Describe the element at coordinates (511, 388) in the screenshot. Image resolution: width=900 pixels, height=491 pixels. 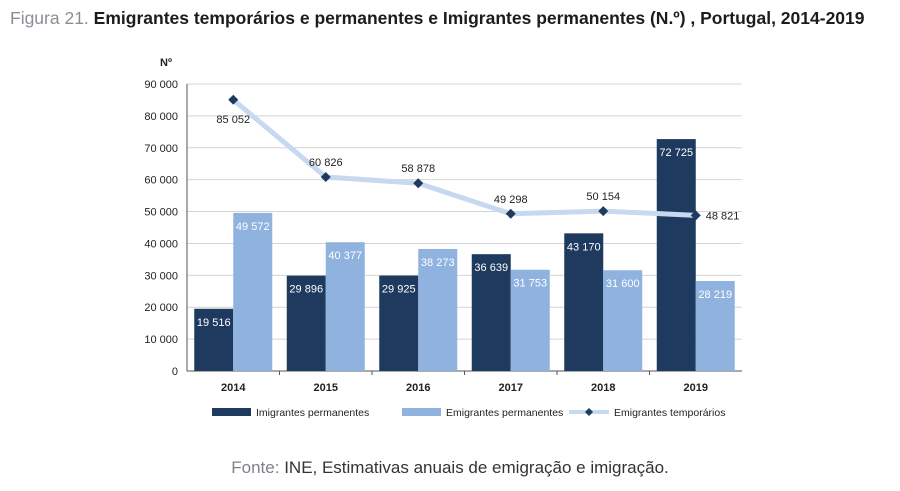
I see `x-tick-label: 2017` at that location.